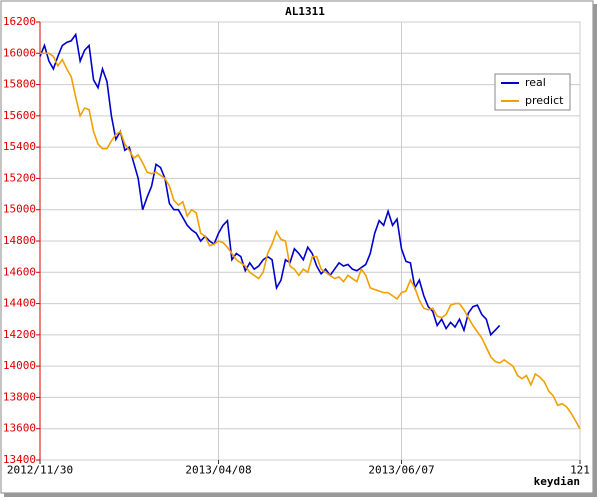 The image size is (600, 500). What do you see at coordinates (19, 21) in the screenshot?
I see `y-tick-label: 16200` at bounding box center [19, 21].